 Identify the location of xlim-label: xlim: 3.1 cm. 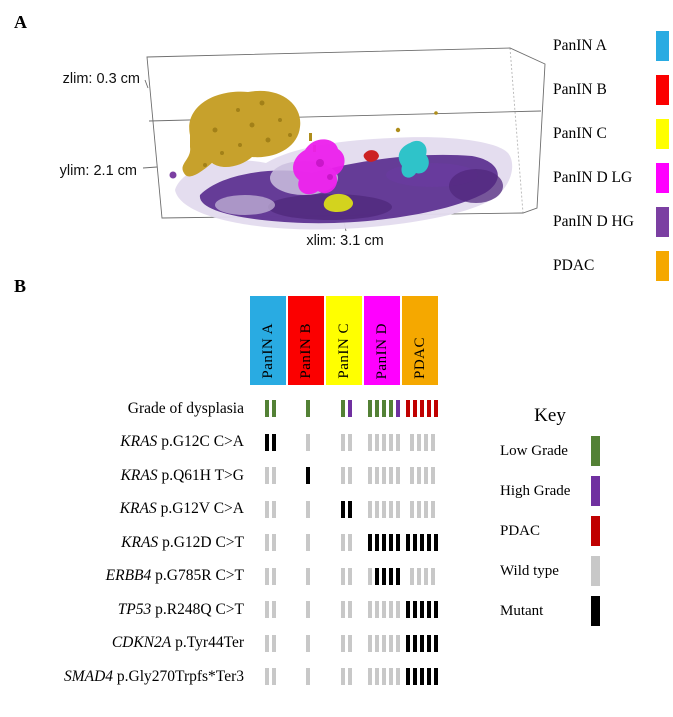
(345, 241).